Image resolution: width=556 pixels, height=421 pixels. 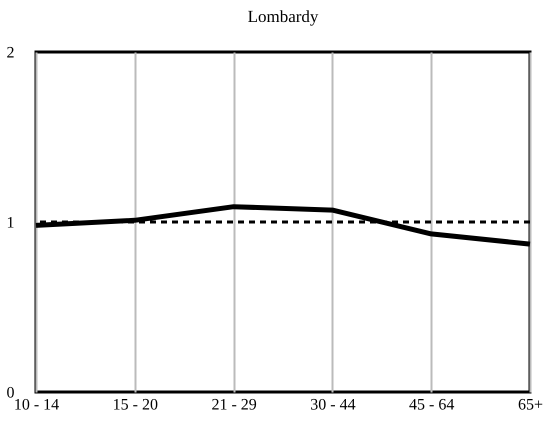 What do you see at coordinates (135, 405) in the screenshot?
I see `x-tick-label: 15 - 20` at bounding box center [135, 405].